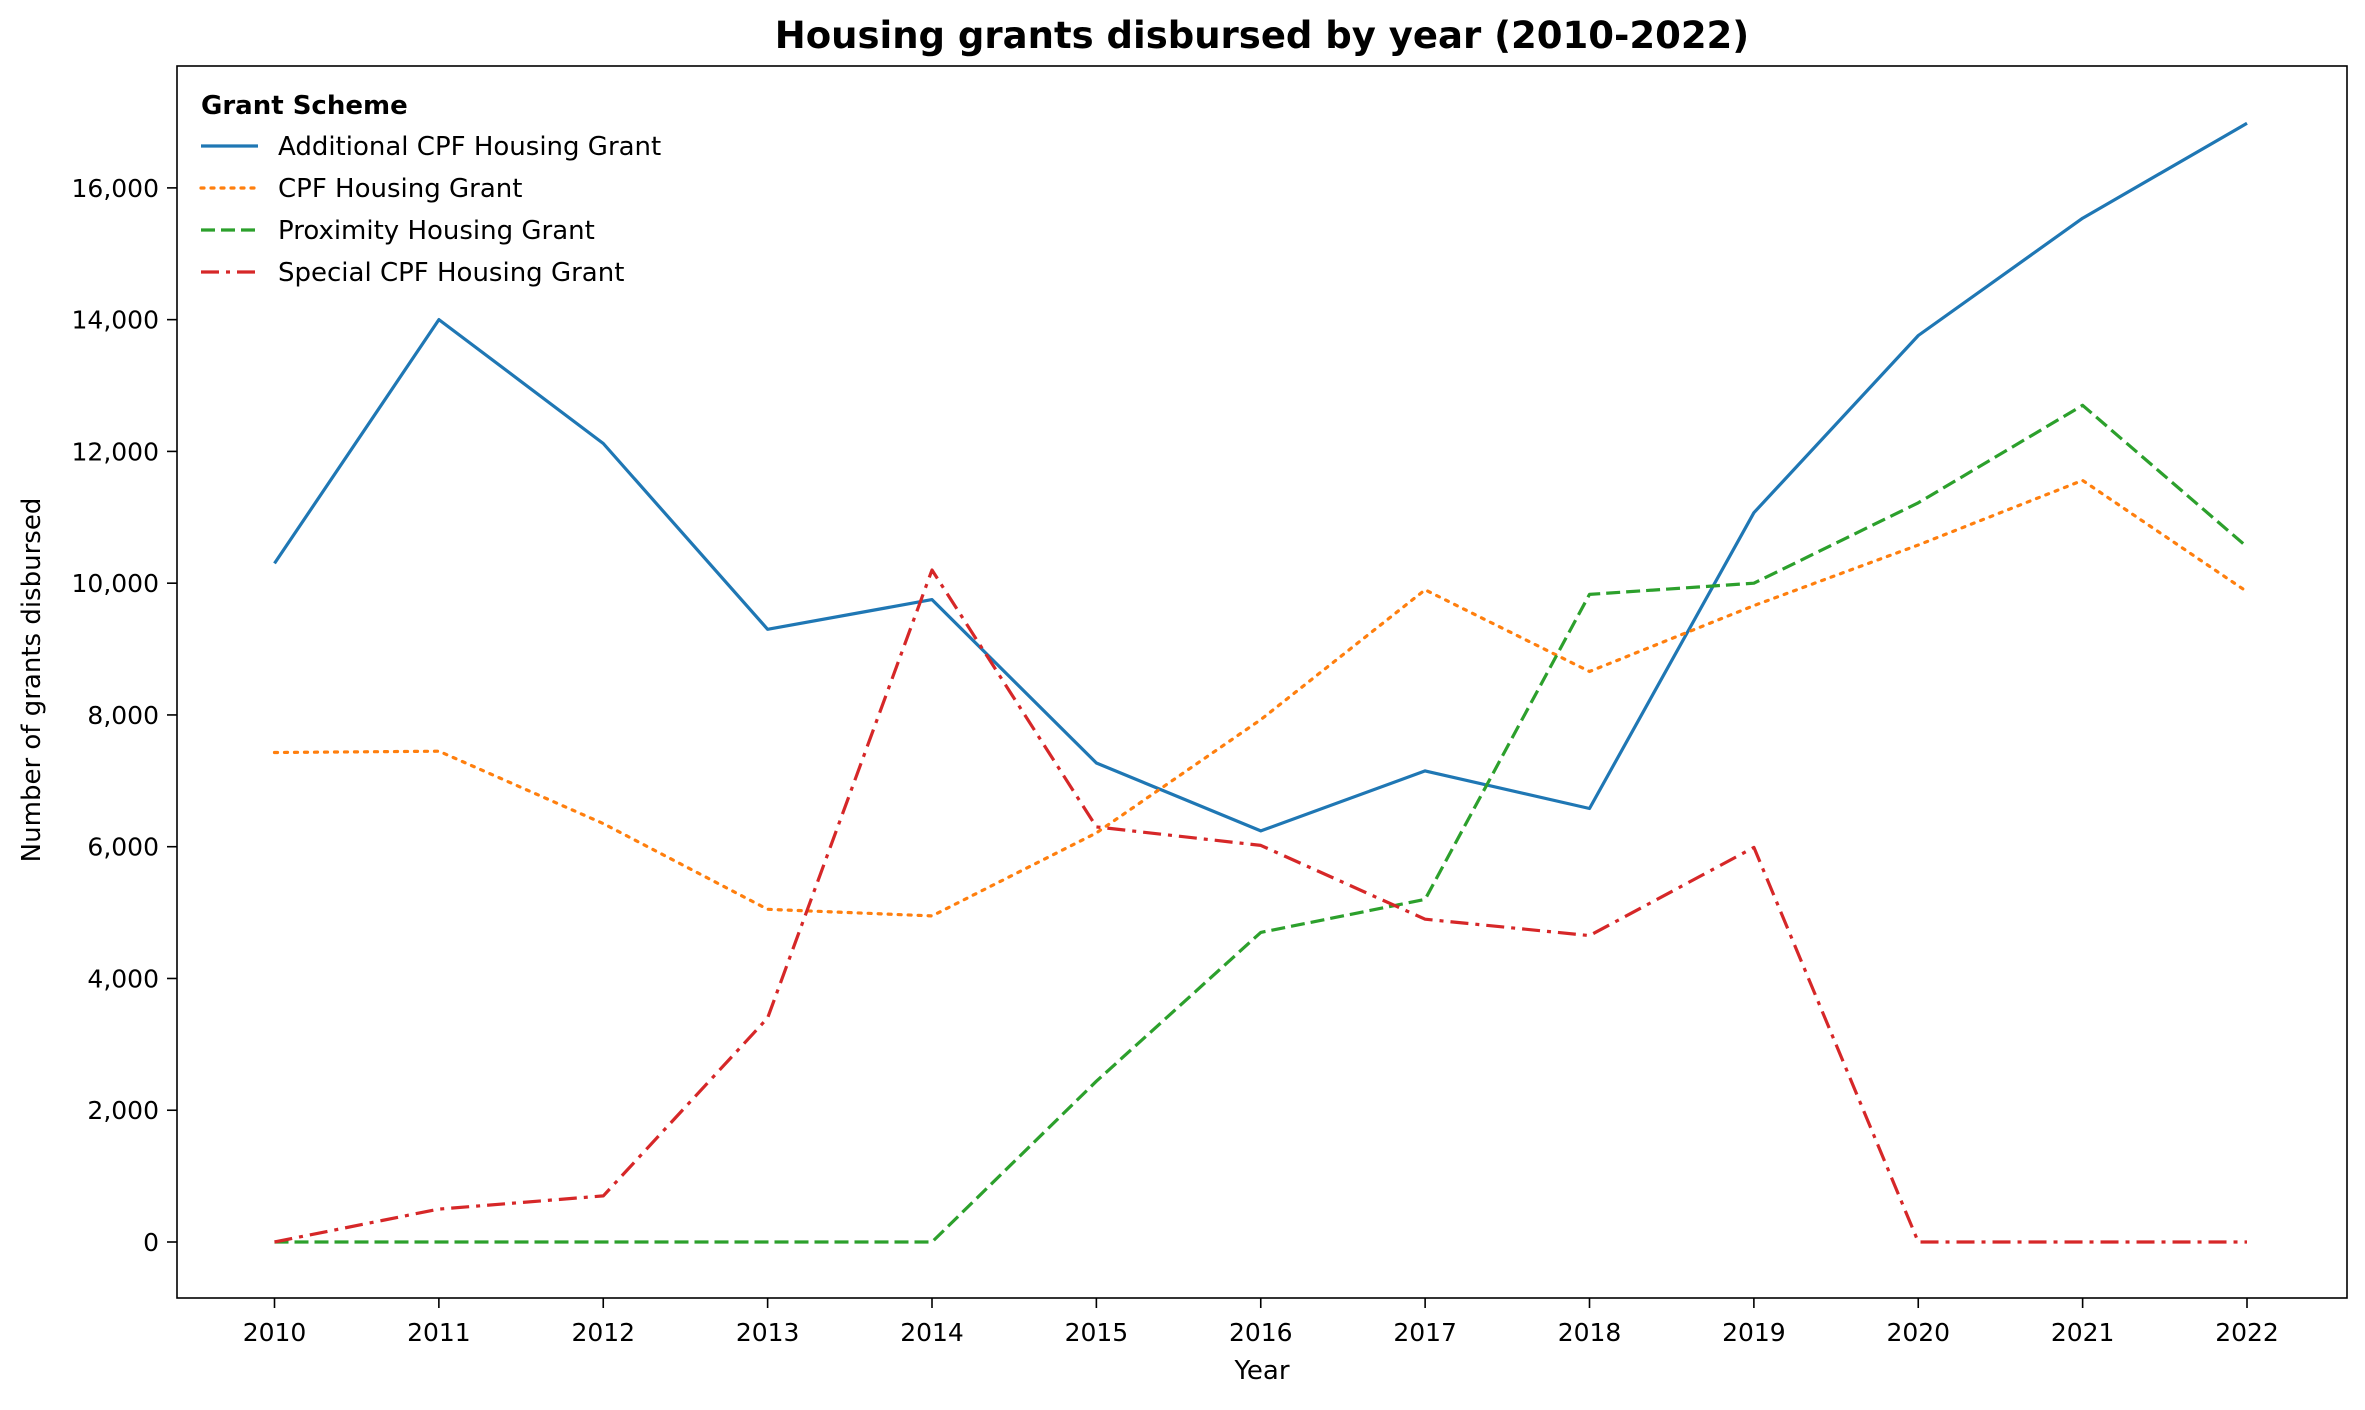  What do you see at coordinates (304, 106) in the screenshot?
I see `legend-title: Grant Scheme` at bounding box center [304, 106].